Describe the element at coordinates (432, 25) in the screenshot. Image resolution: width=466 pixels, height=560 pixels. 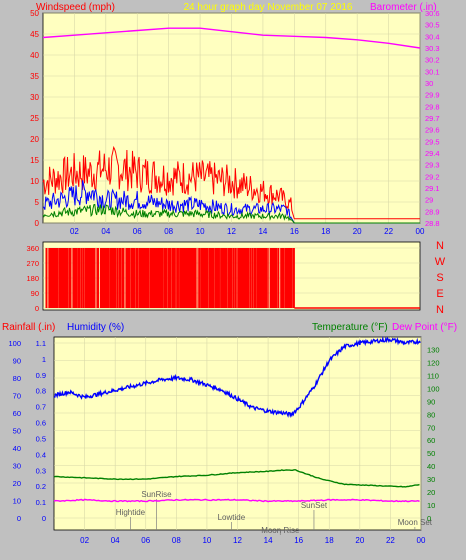
I see `barometer-tick-label: 30.5` at that location.